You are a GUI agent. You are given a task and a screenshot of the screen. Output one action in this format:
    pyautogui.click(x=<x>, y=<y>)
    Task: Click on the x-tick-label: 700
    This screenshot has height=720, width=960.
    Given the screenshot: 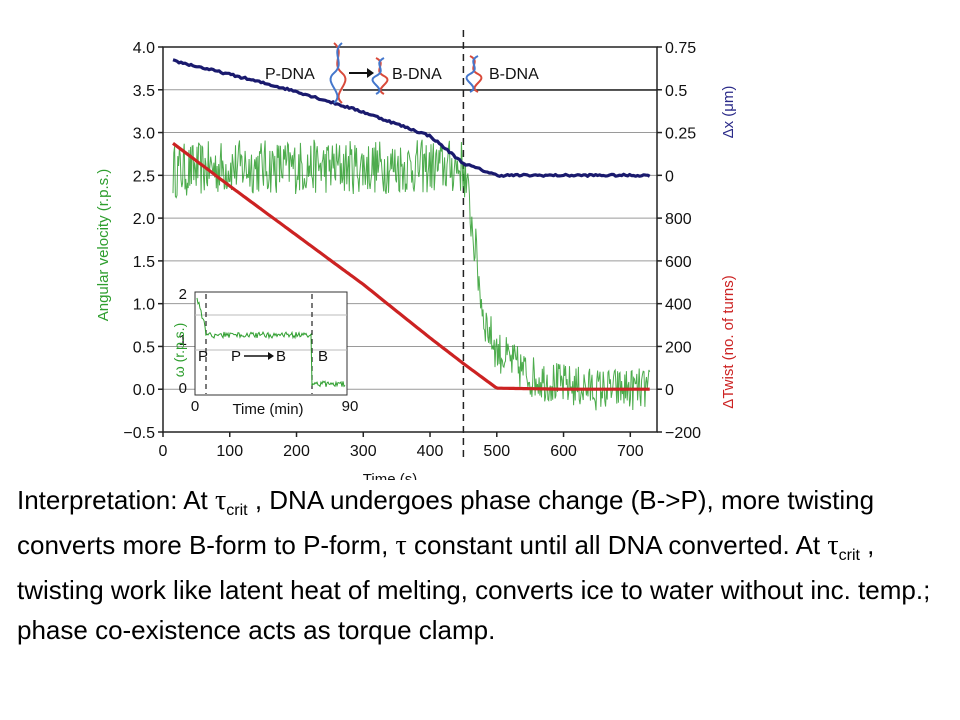 What is the action you would take?
    pyautogui.click(x=630, y=451)
    